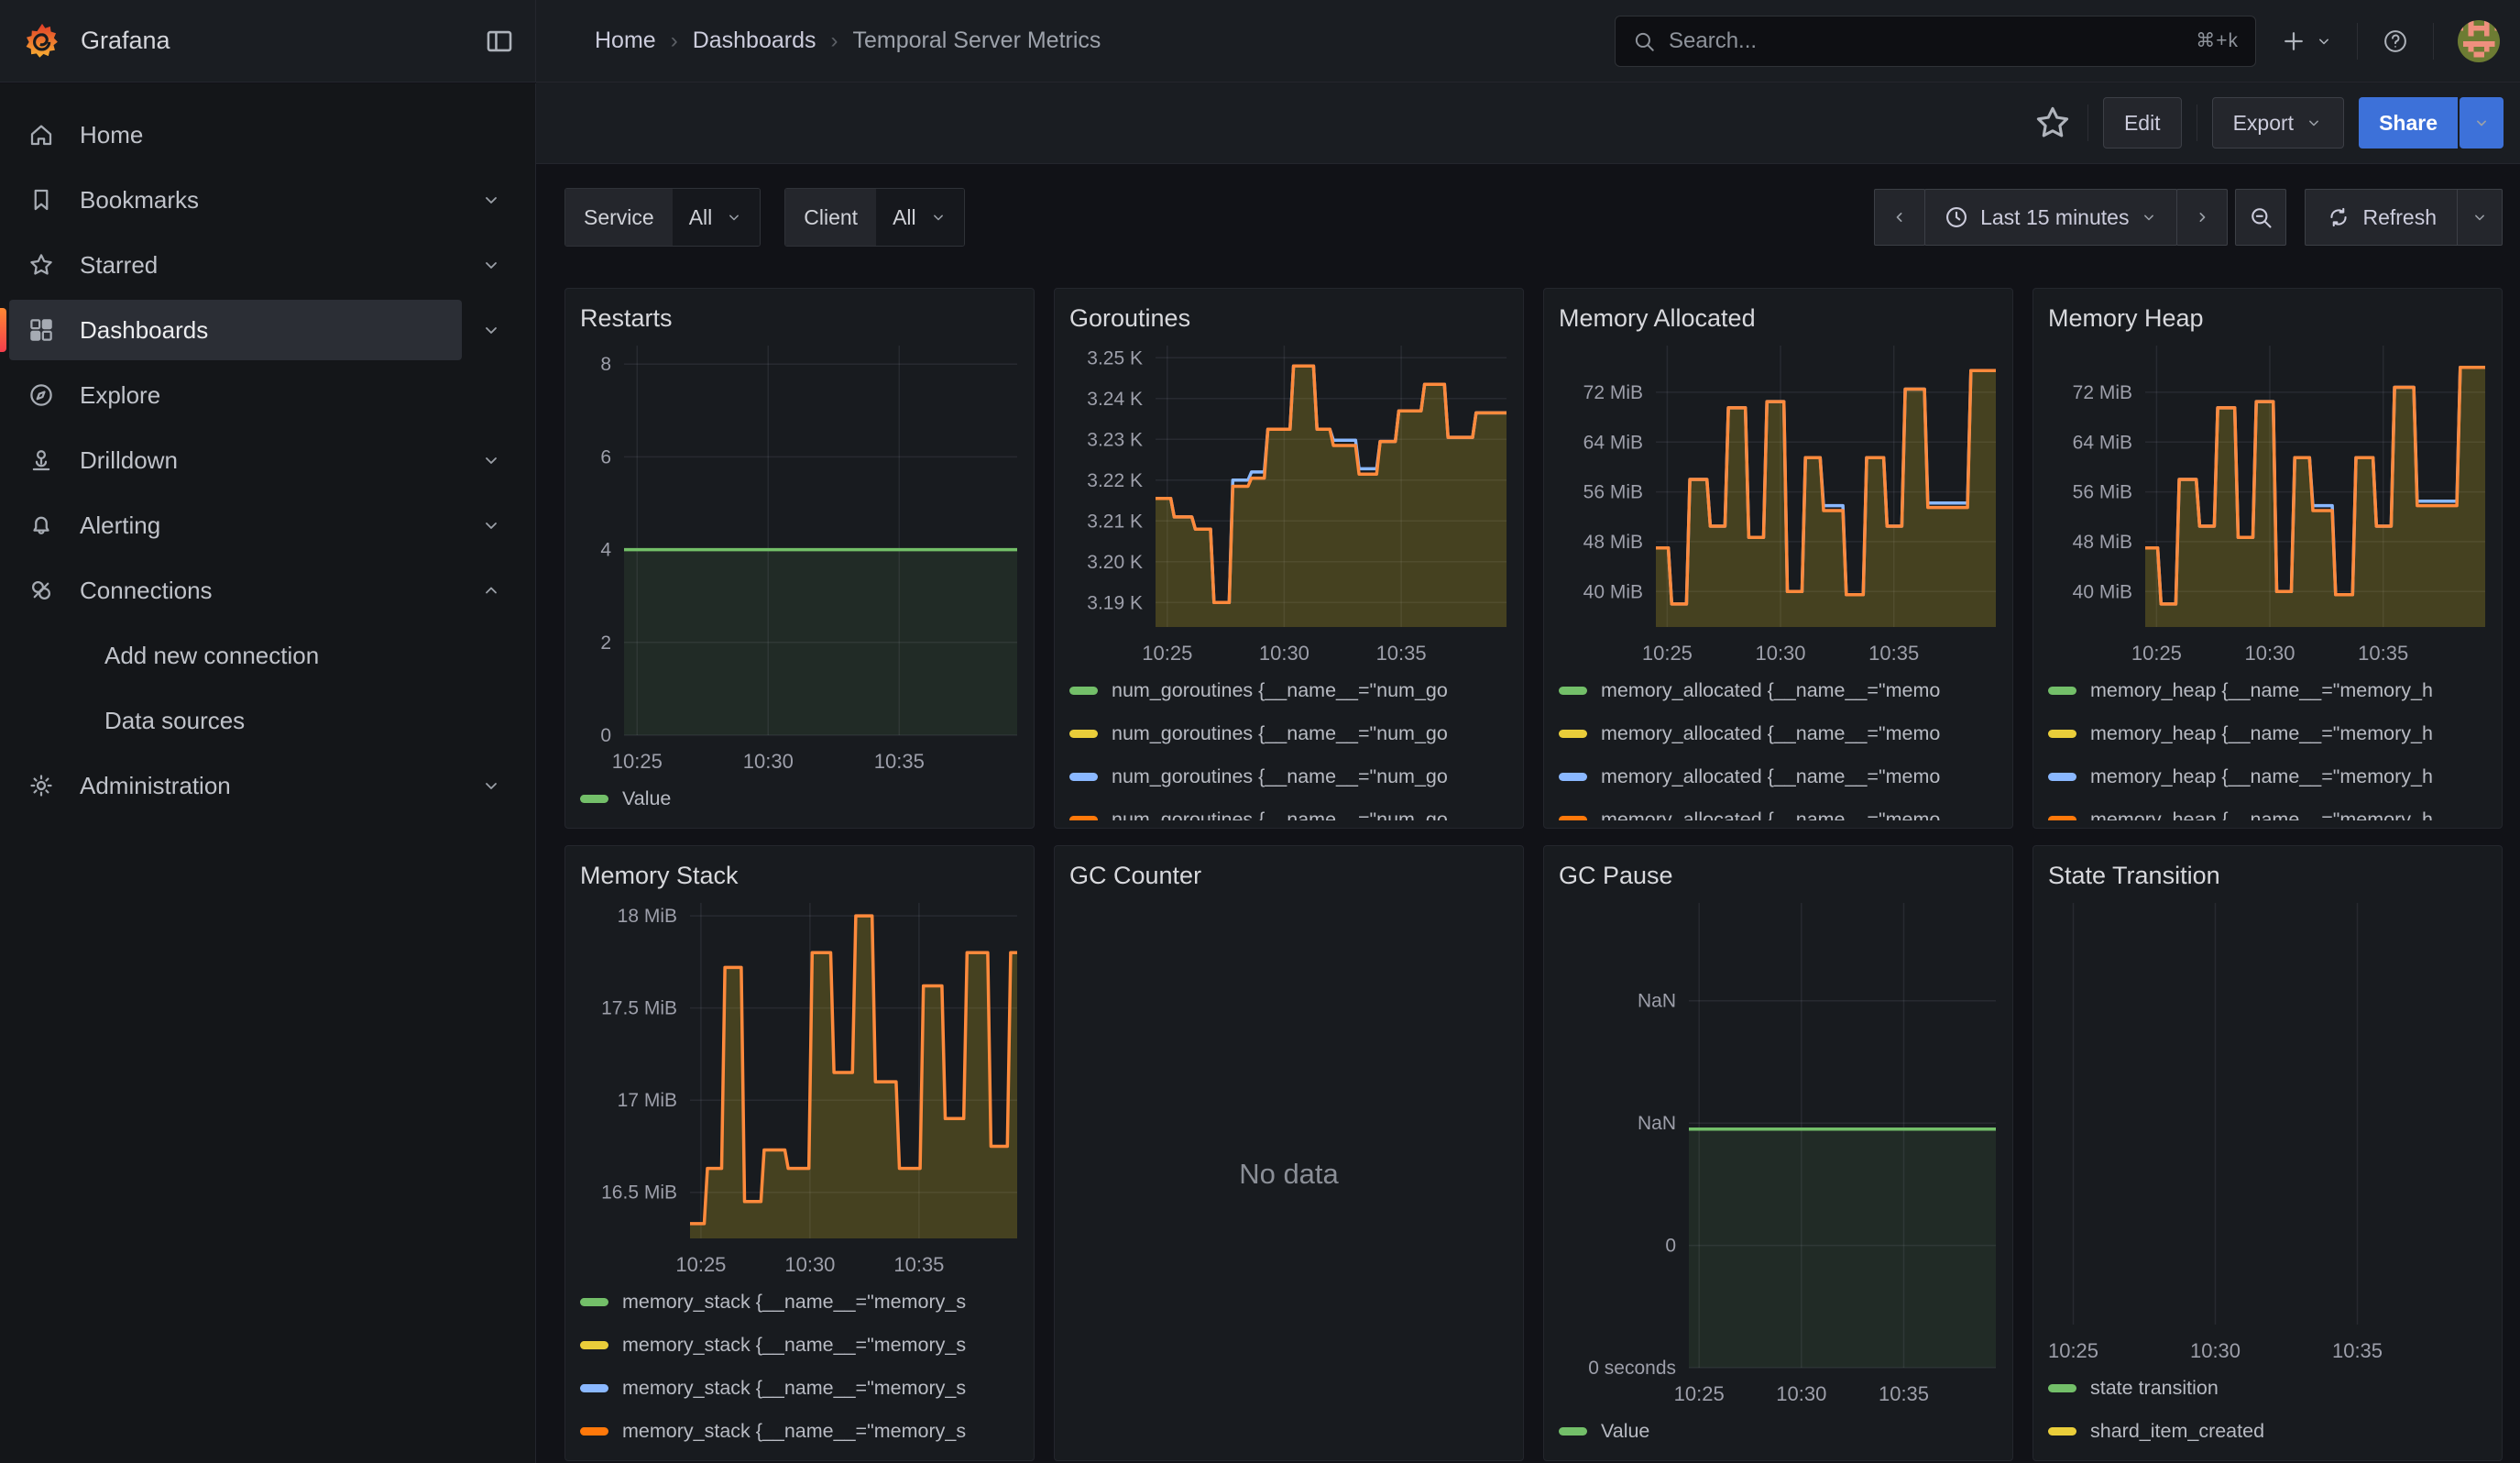 The height and width of the screenshot is (1463, 2520). I want to click on sidebar-item-link: Data sources, so click(264, 720).